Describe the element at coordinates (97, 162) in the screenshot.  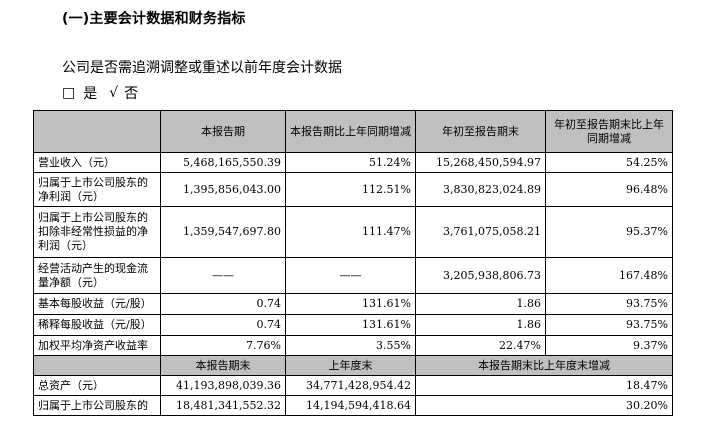
I see `row-label: 营业收入（元）` at that location.